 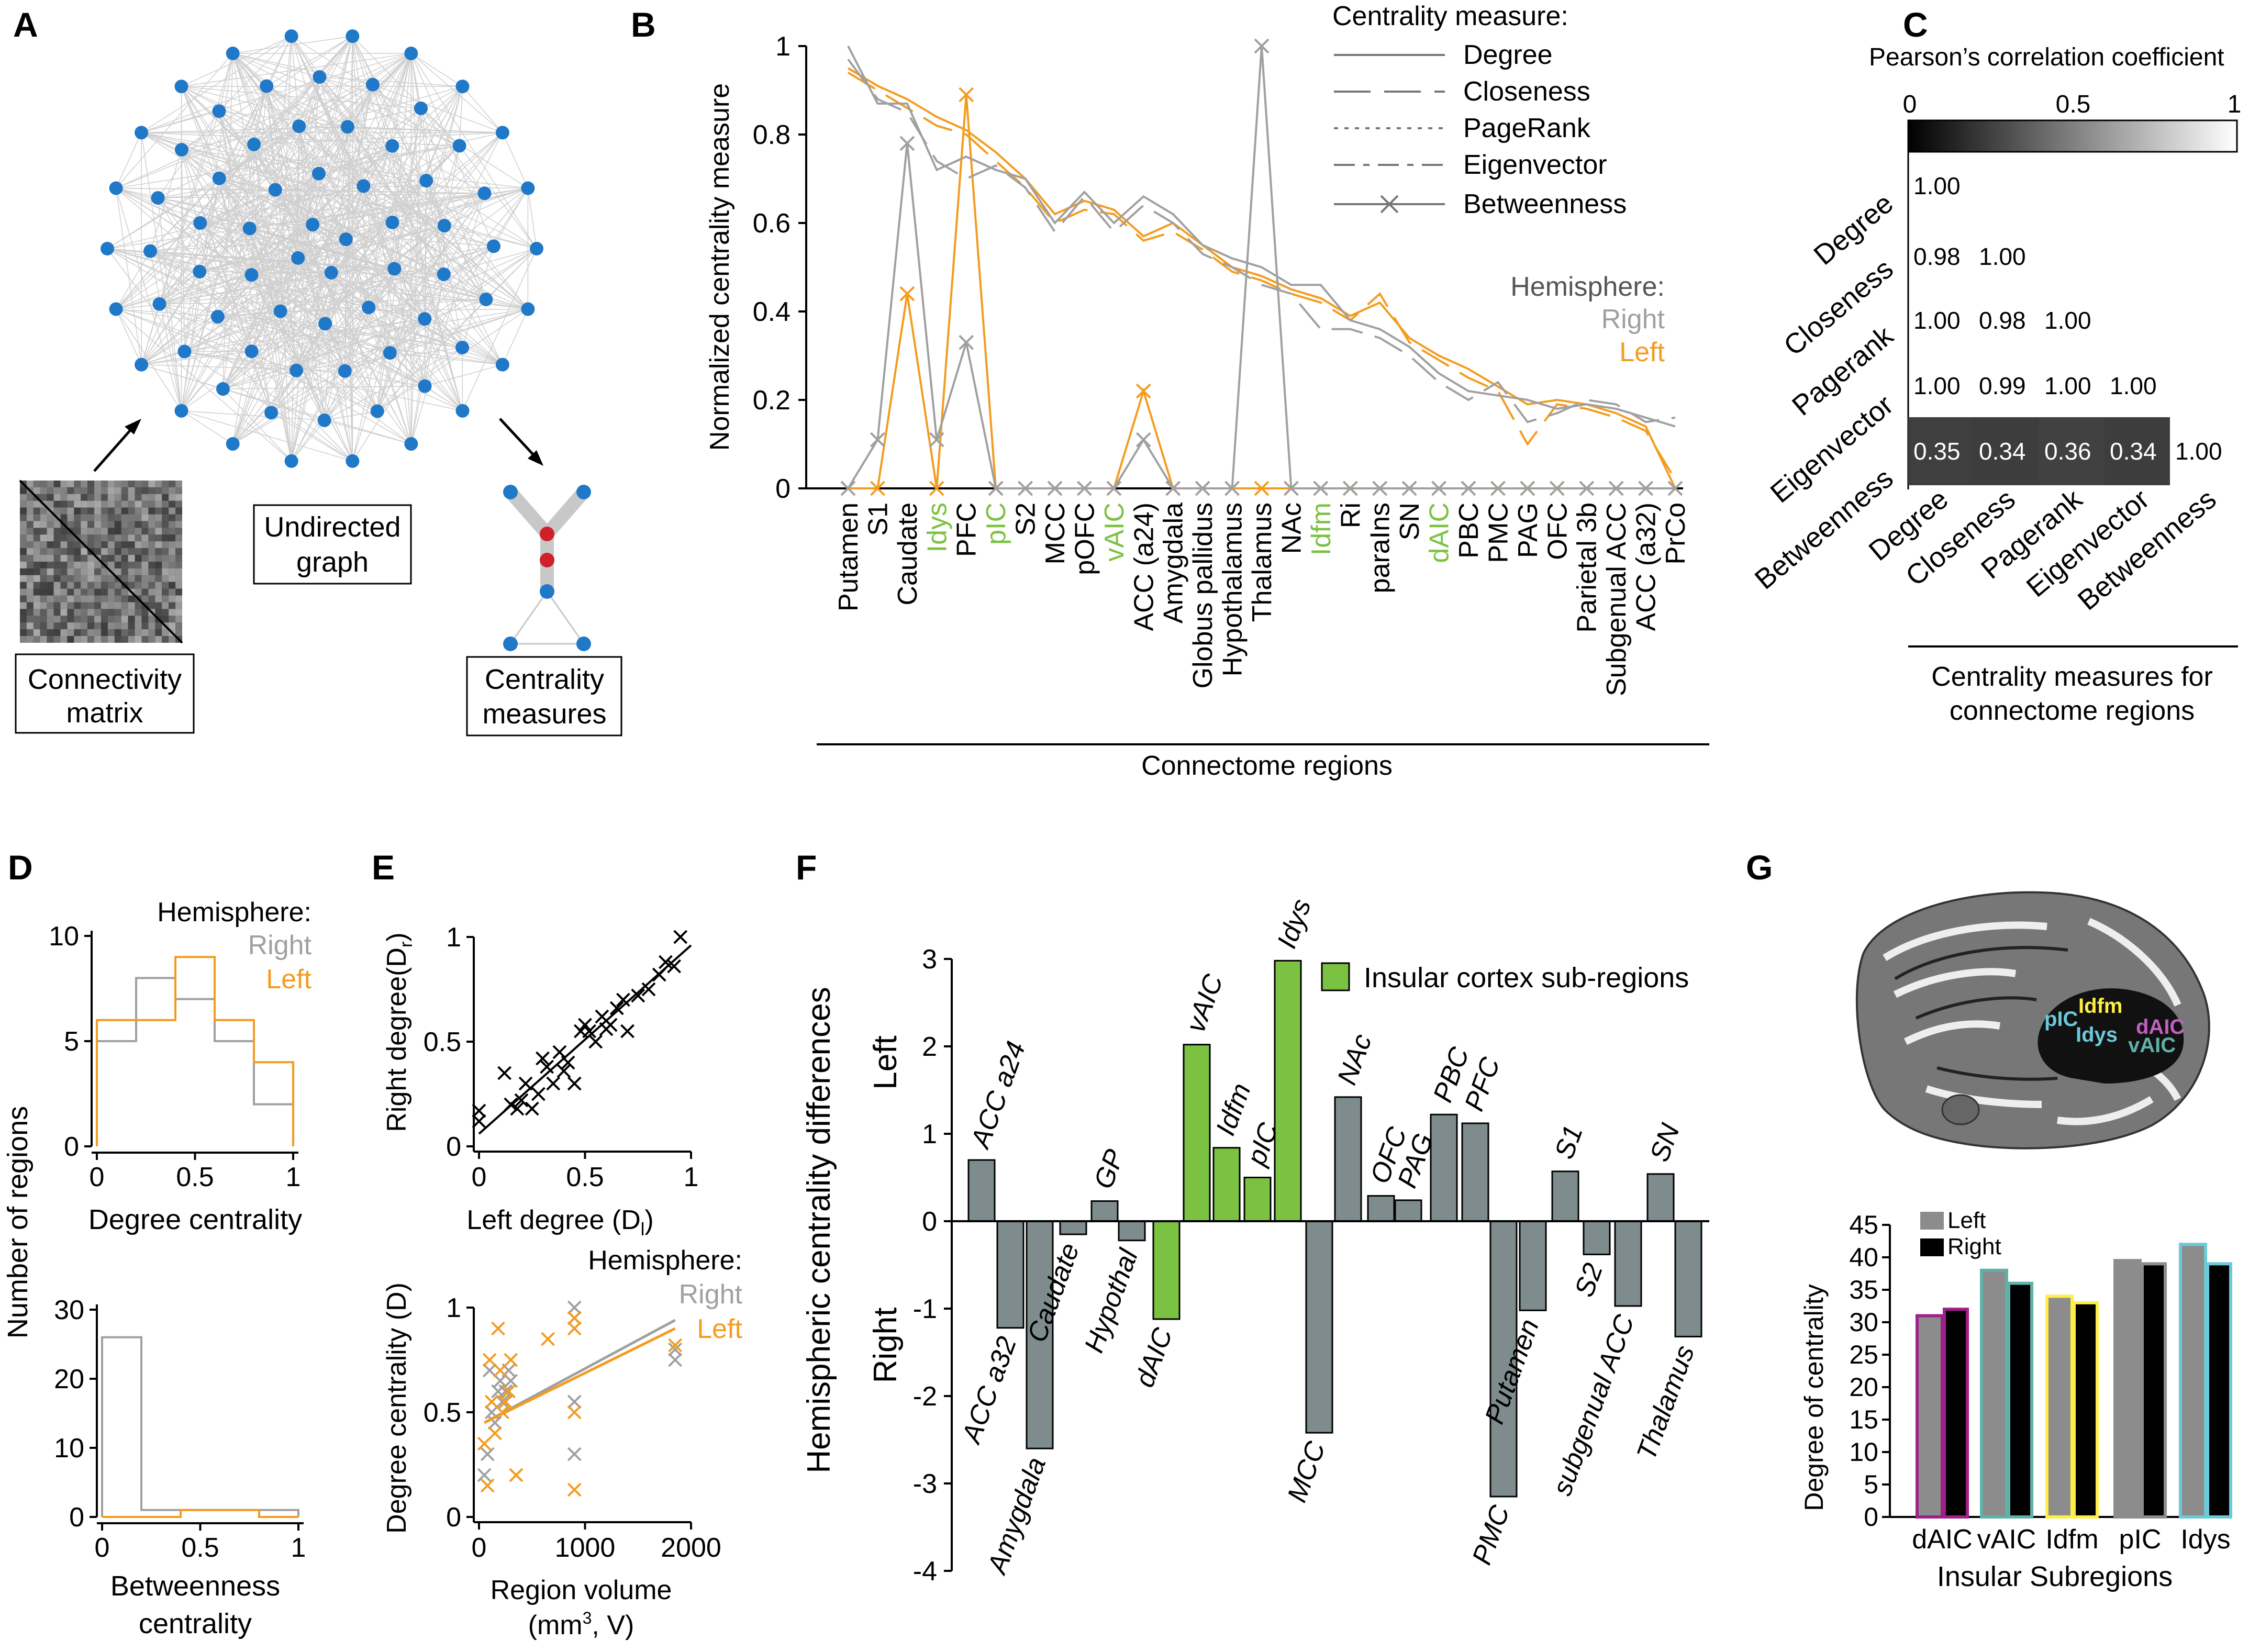 What do you see at coordinates (234, 912) in the screenshot?
I see `d-hemisphere-title: Hemisphere:` at bounding box center [234, 912].